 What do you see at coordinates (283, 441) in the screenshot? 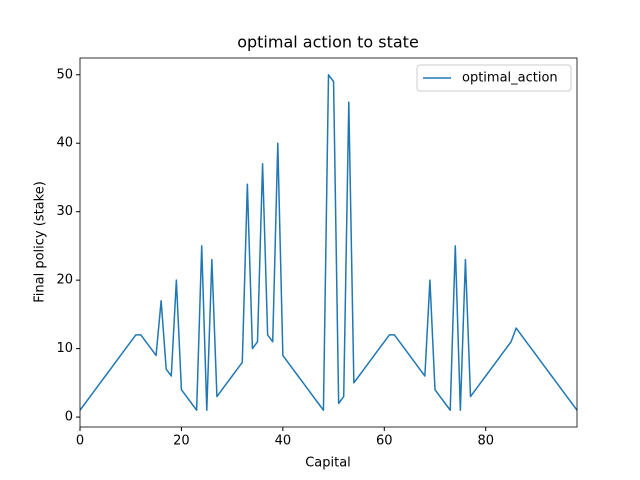
I see `x-tick-label: 40` at bounding box center [283, 441].